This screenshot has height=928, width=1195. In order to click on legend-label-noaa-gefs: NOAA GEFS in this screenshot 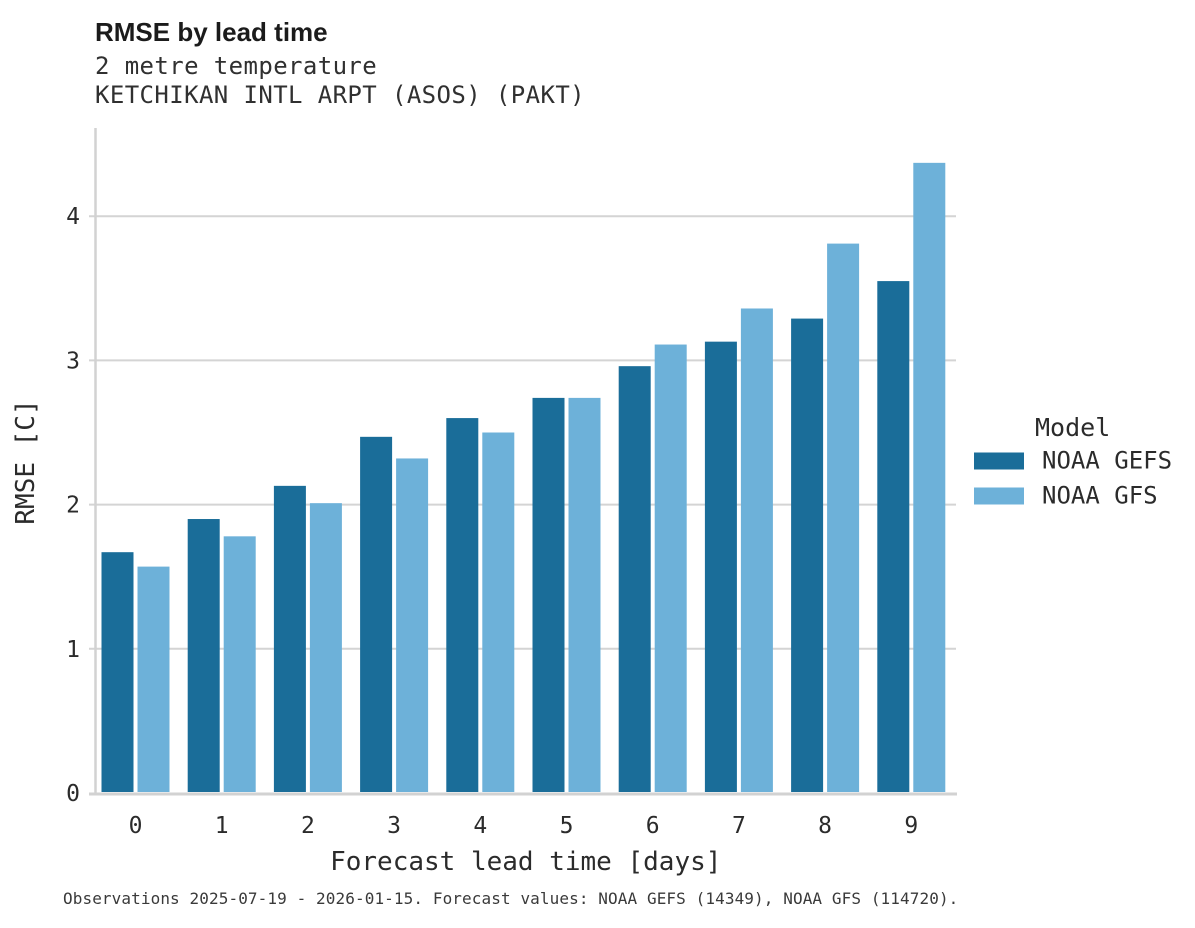, I will do `click(1107, 461)`.